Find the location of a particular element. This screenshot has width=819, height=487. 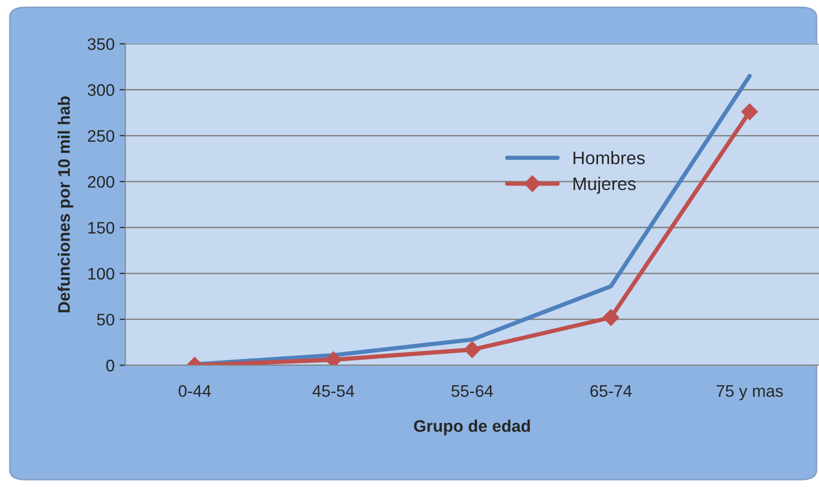

y-tick-label: 0 is located at coordinates (110, 366).